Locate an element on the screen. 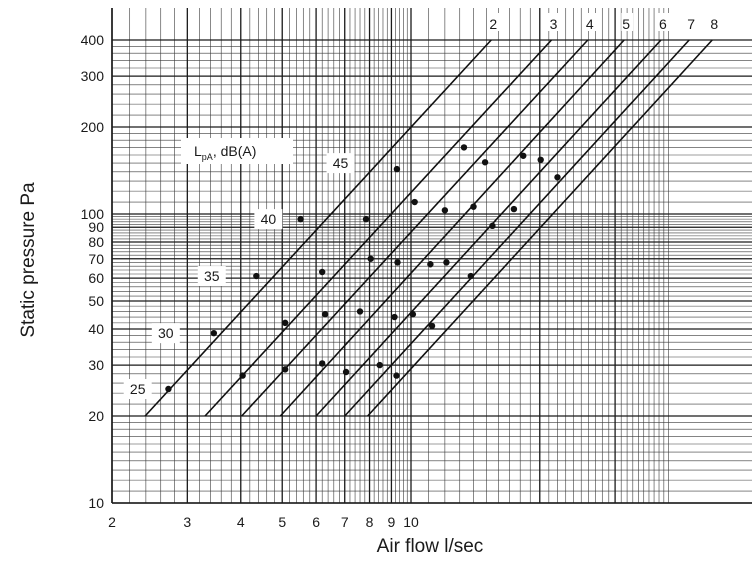 Image resolution: width=752 pixels, height=563 pixels. y-tick-label: 400 is located at coordinates (93, 40).